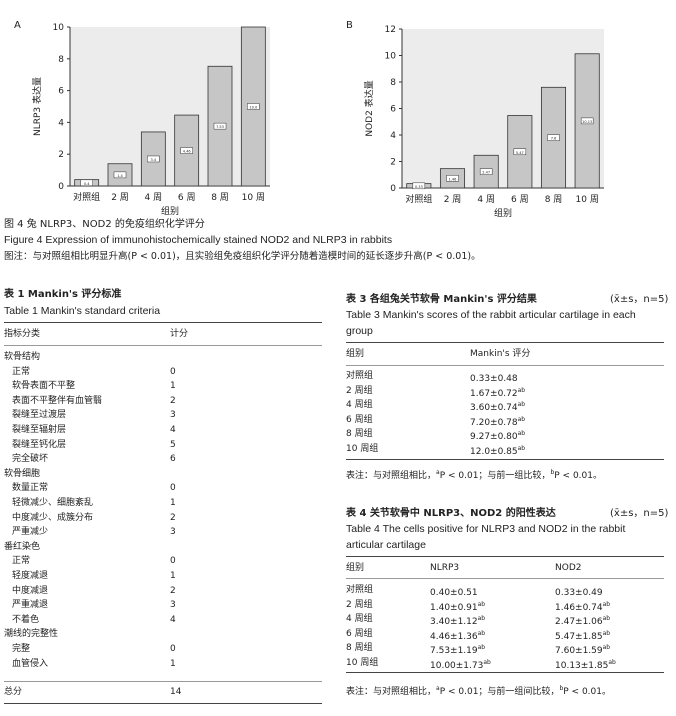 This screenshot has width=676, height=716. Describe the element at coordinates (30, 663) in the screenshot. I see `table1-criterion: 血管侵入` at that location.